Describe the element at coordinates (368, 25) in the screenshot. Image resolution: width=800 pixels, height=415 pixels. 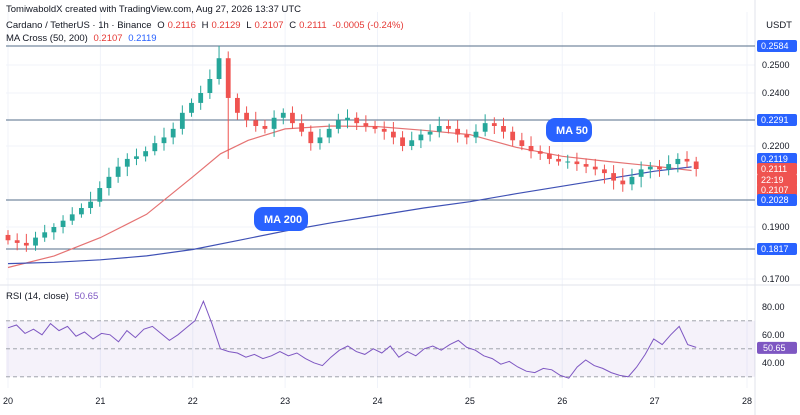
I see `change-value: -0.0005 (-0.24%)` at that location.